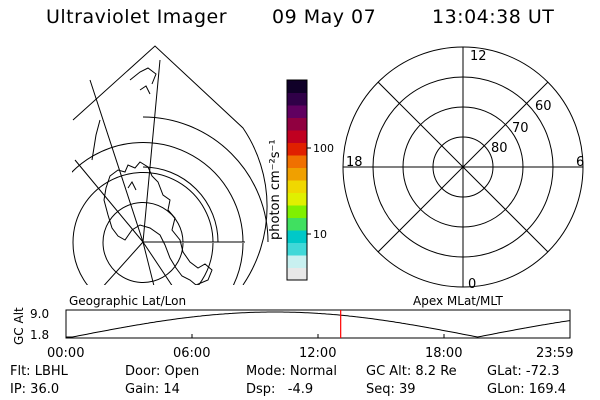 This screenshot has height=400, width=600. Describe the element at coordinates (158, 223) in the screenshot. I see `coastline` at that location.